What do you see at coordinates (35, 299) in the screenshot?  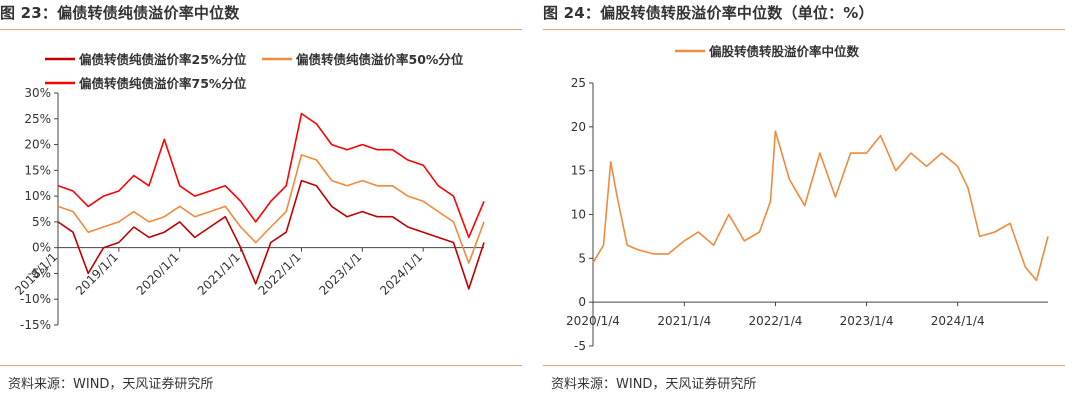 I see `y-tick-label: -10%` at bounding box center [35, 299].